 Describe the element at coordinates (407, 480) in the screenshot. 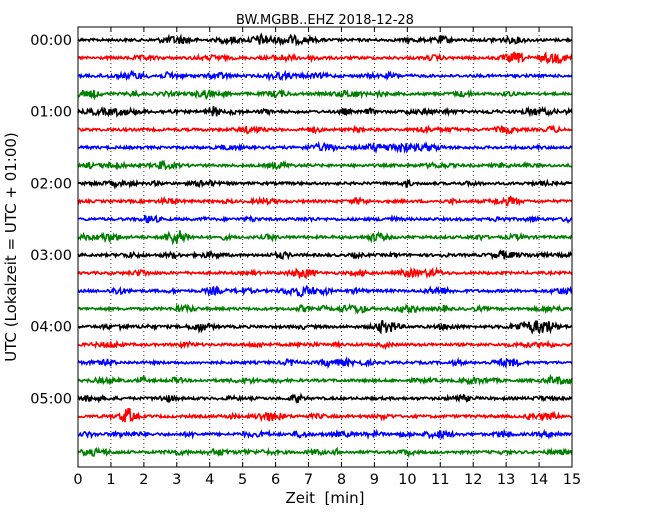

I see `x-tick-label-10: 10` at that location.